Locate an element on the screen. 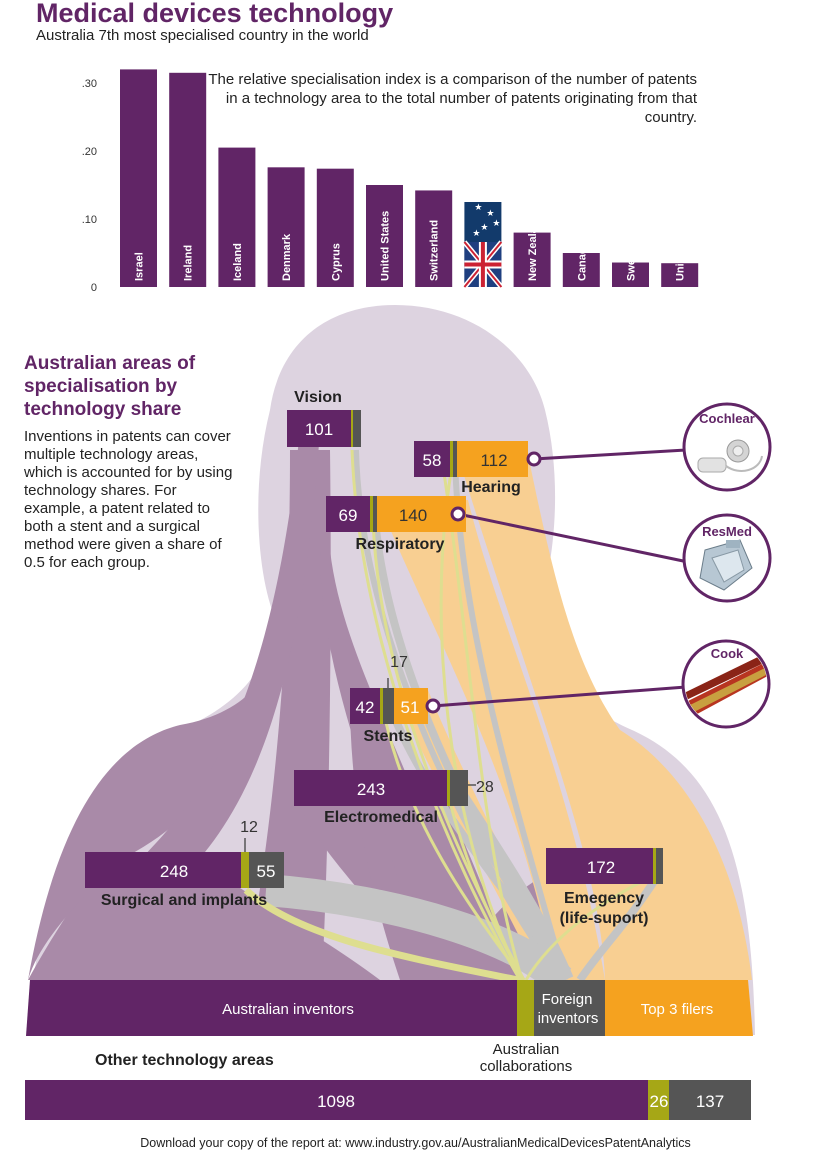  bar-ireland is located at coordinates (188, 179).